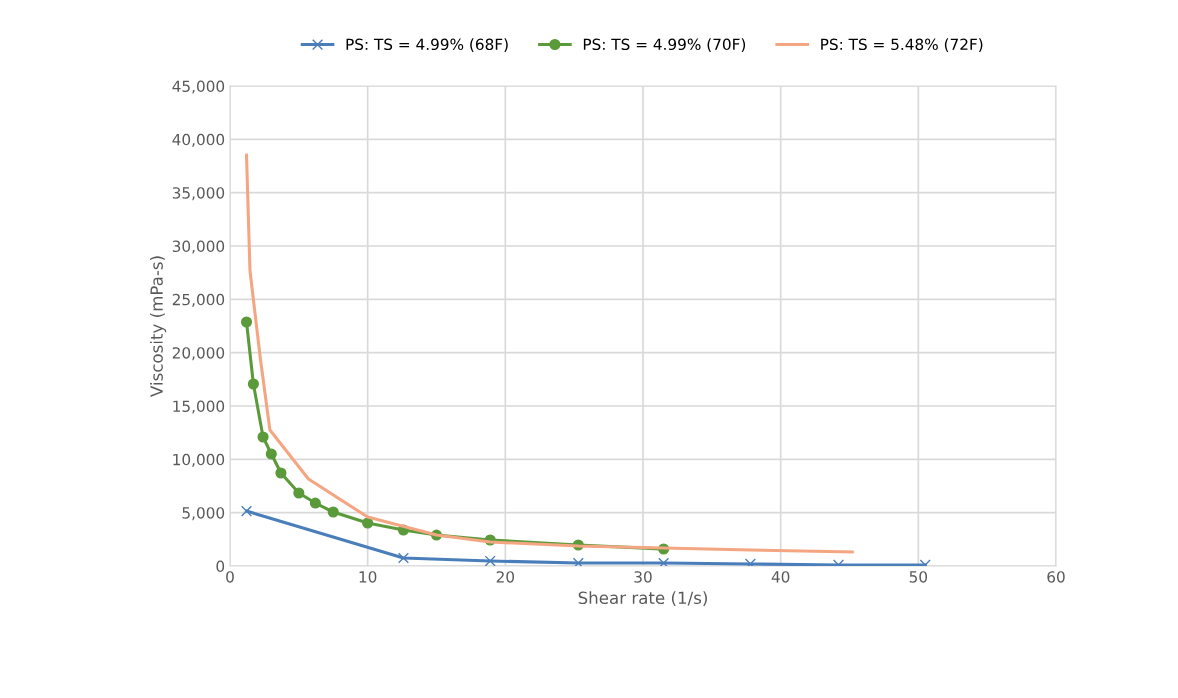 This screenshot has height=698, width=1178. Describe the element at coordinates (198, 300) in the screenshot. I see `y-tick-label: 25,000` at that location.